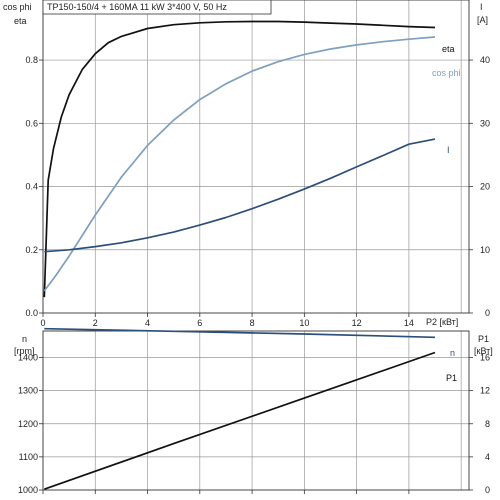  Describe the element at coordinates (31, 250) in the screenshot. I see `left-tick-label: 0.2` at that location.